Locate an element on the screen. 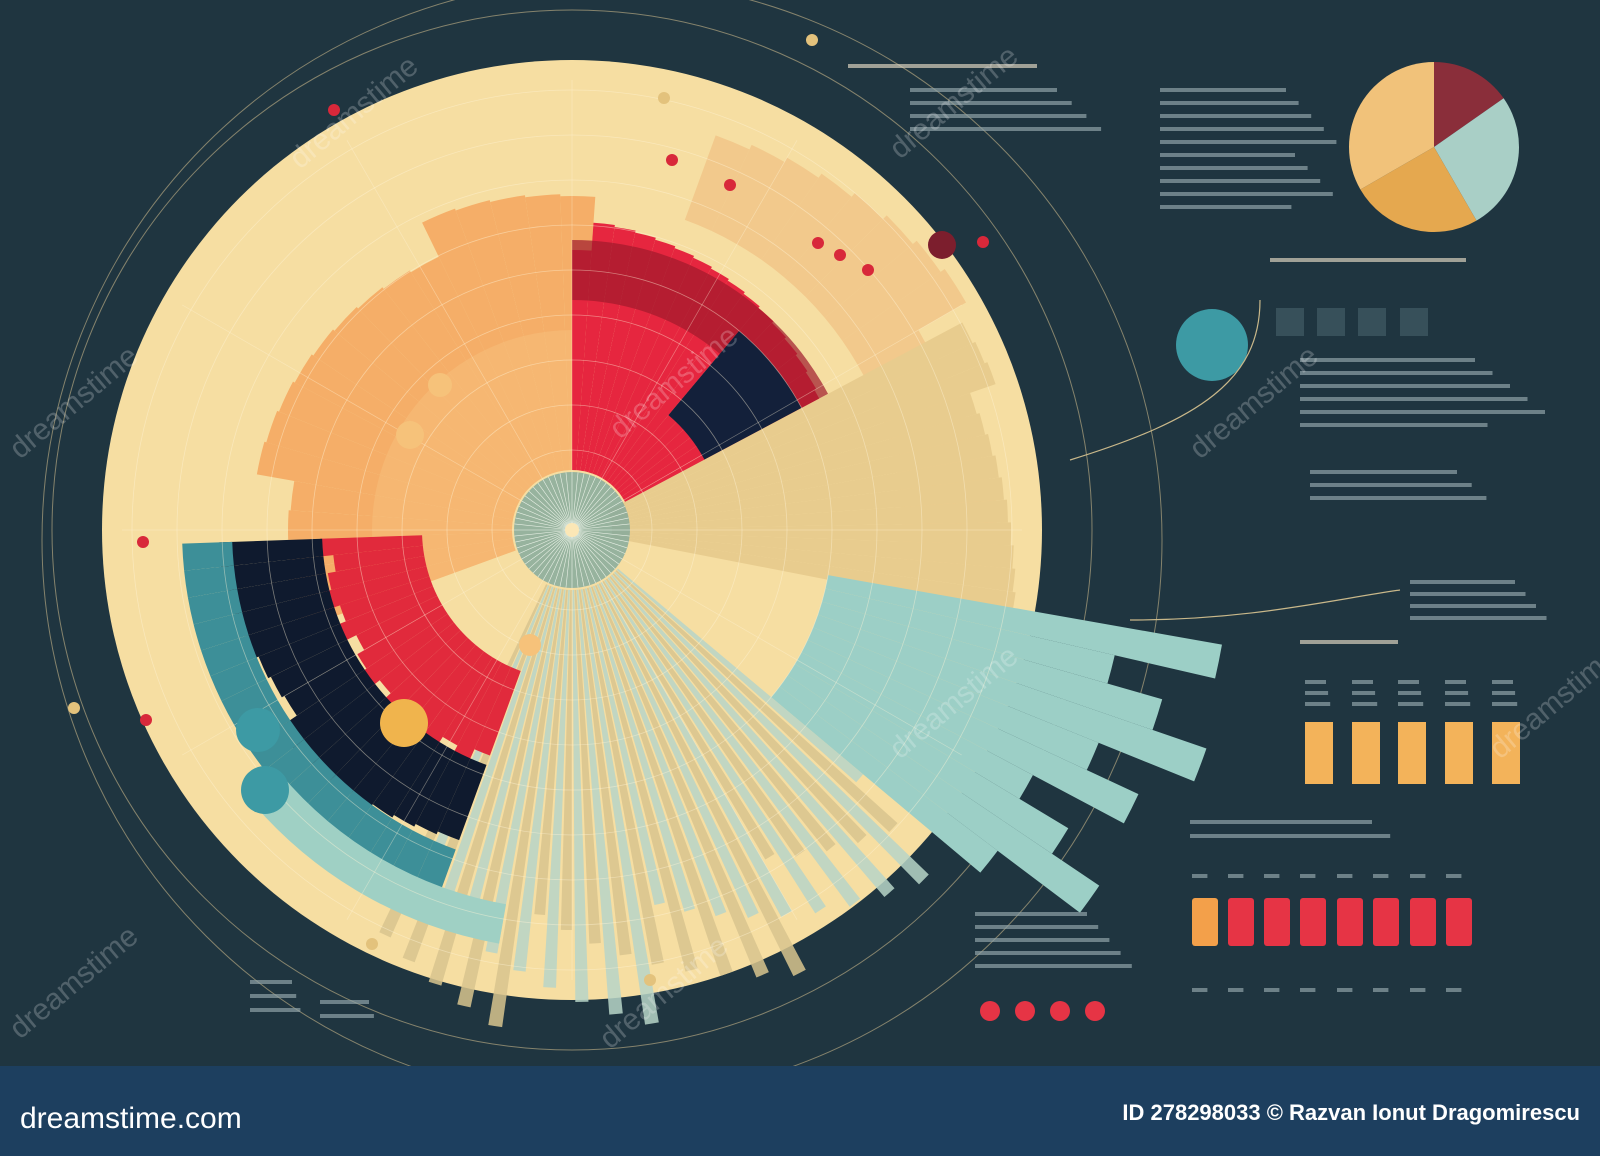  hub is located at coordinates (572, 530).